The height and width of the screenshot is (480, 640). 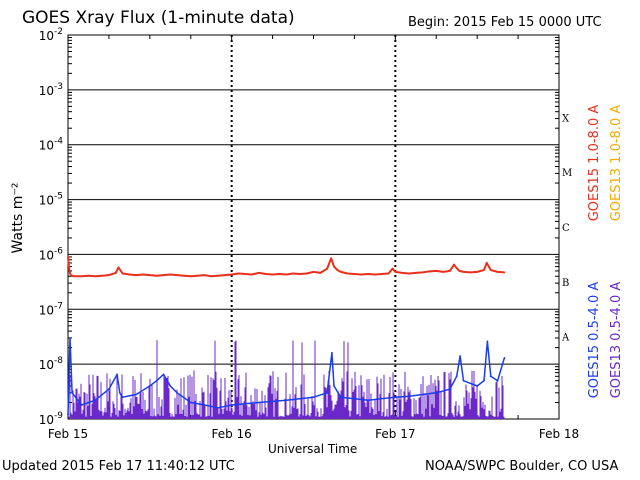 I want to click on credit-text: NOAA/SWPC Boulder, CO USA, so click(x=522, y=466).